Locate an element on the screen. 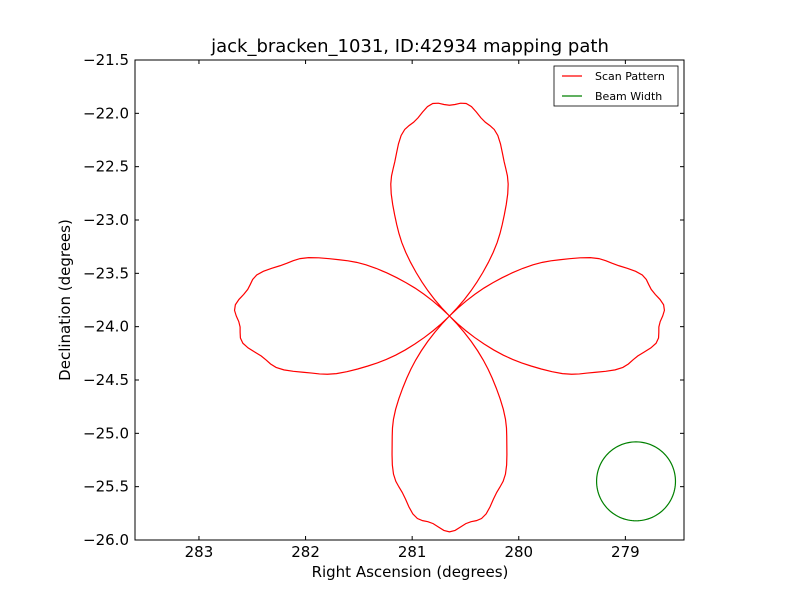  legend-label-beam-width: Beam Width is located at coordinates (628, 96).